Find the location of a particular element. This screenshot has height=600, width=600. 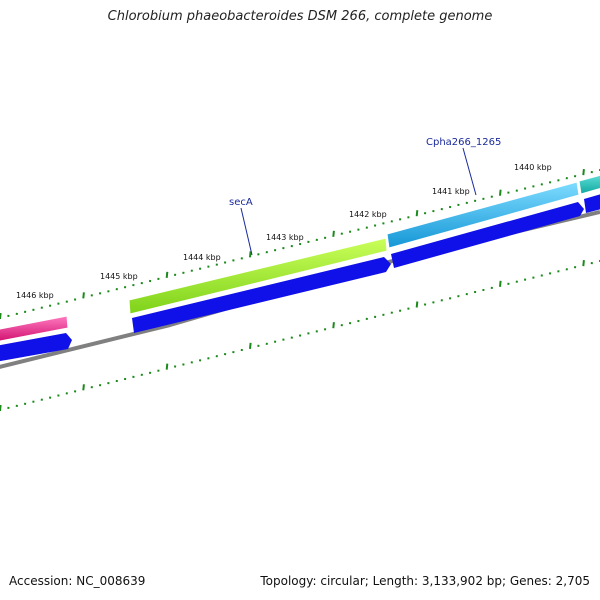

gene-feature-teal is located at coordinates (589, 184).